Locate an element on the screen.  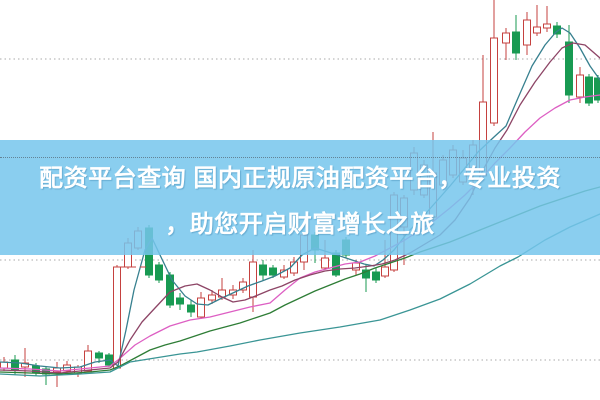
gridline is located at coordinates (300, 157).